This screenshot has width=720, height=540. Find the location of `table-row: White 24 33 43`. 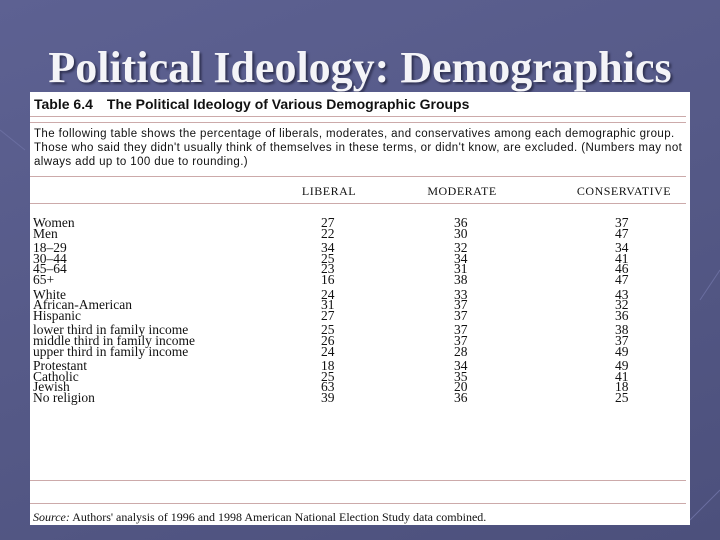

table-row: White 24 33 43 is located at coordinates (360, 294).